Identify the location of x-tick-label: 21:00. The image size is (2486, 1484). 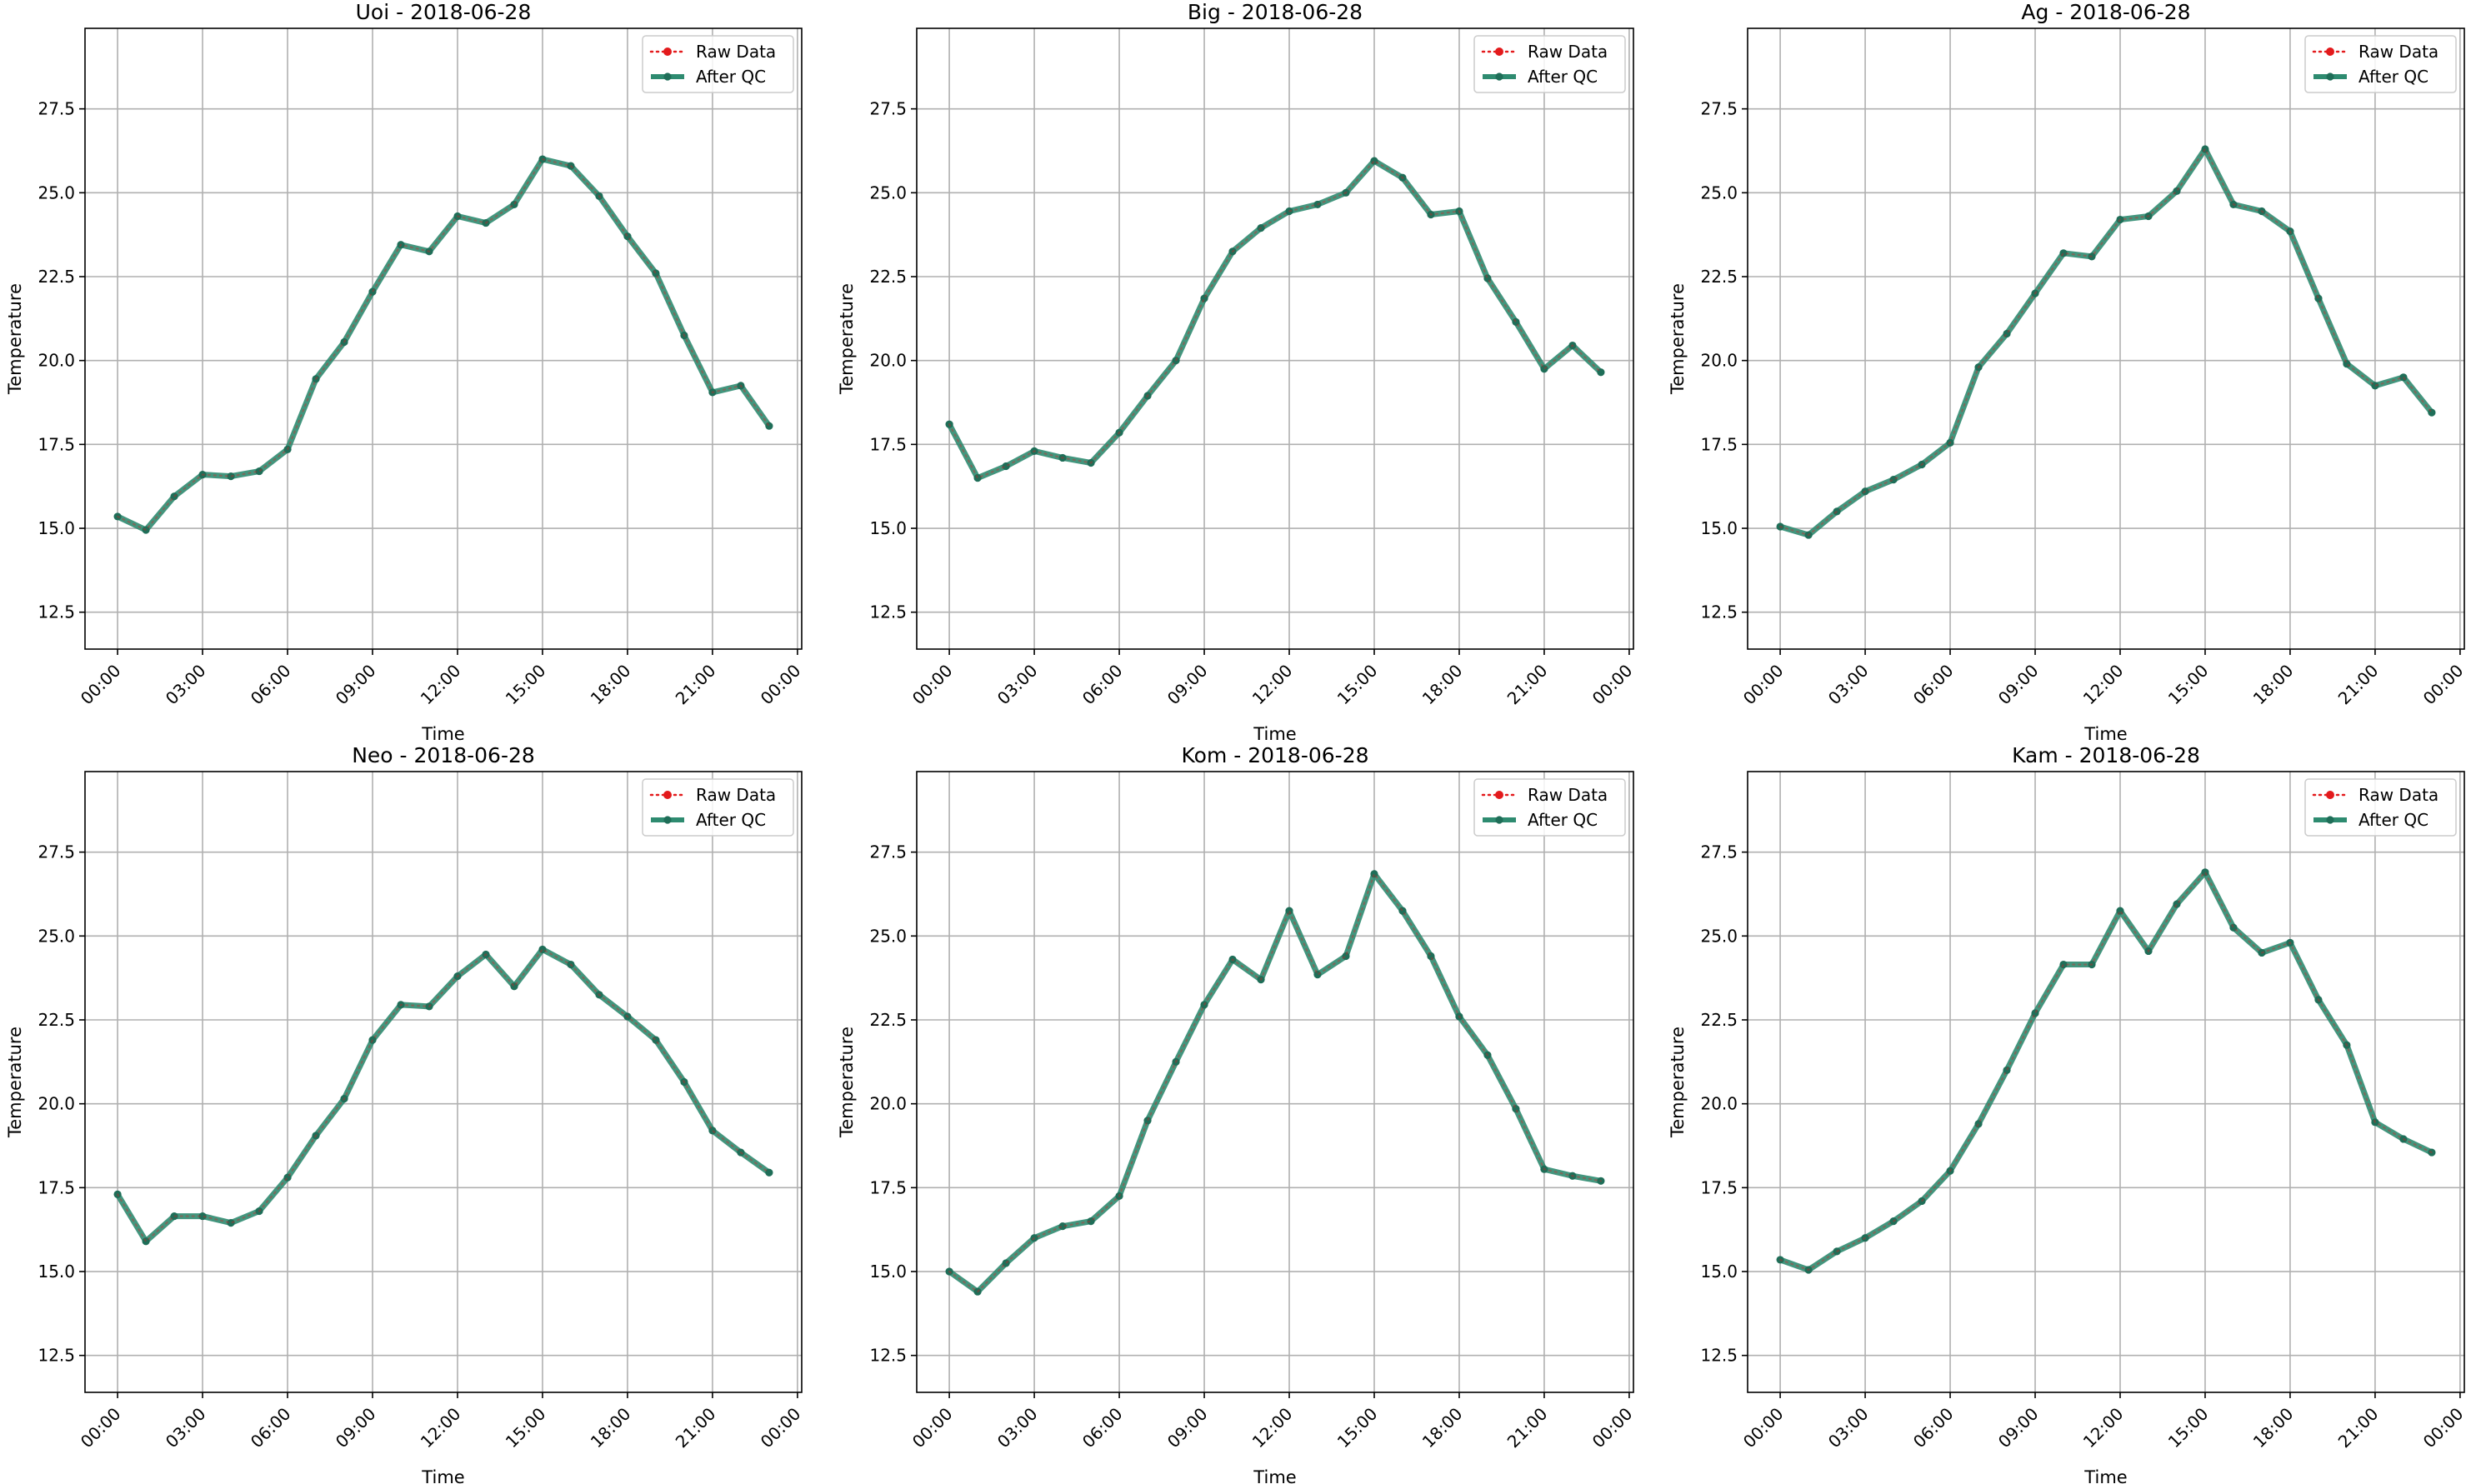
(696, 1428).